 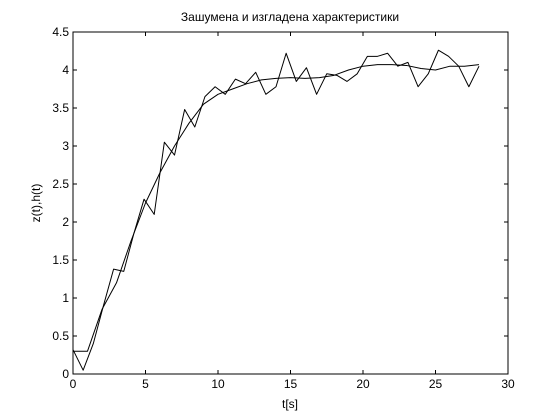 What do you see at coordinates (291, 384) in the screenshot?
I see `x-tick-label: 15` at bounding box center [291, 384].